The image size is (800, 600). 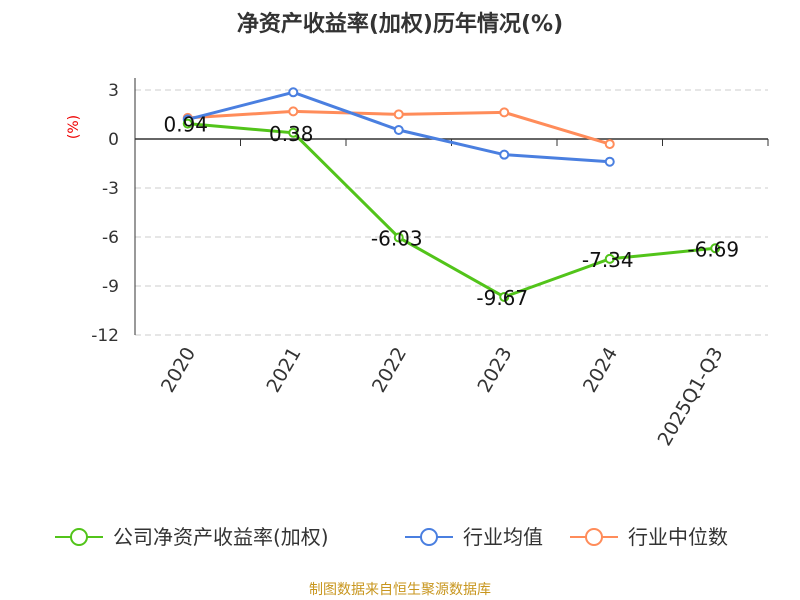 What do you see at coordinates (110, 287) in the screenshot?
I see `y-tick-label: -9` at bounding box center [110, 287].